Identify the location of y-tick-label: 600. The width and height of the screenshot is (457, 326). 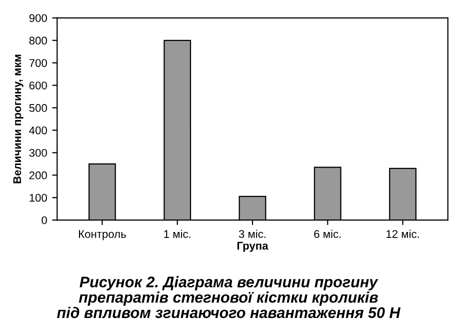
(38, 86).